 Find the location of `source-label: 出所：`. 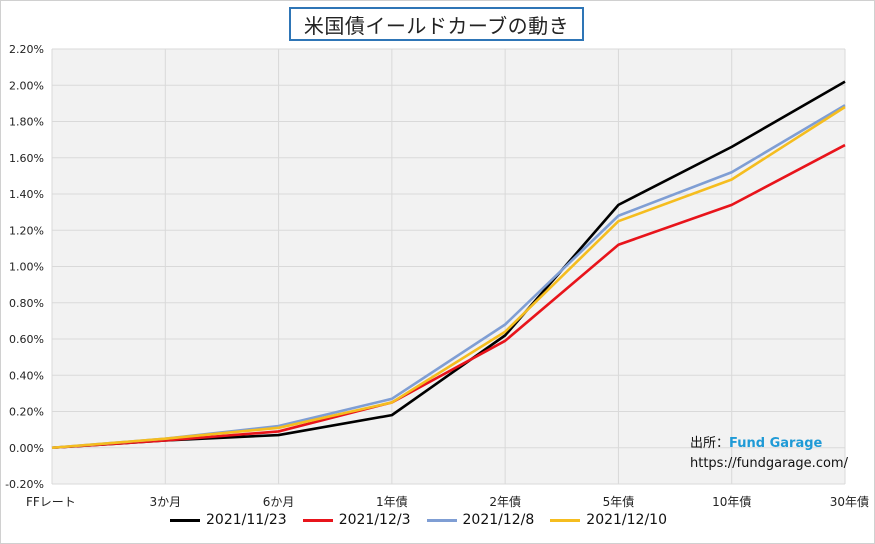

source-label: 出所： is located at coordinates (710, 443).